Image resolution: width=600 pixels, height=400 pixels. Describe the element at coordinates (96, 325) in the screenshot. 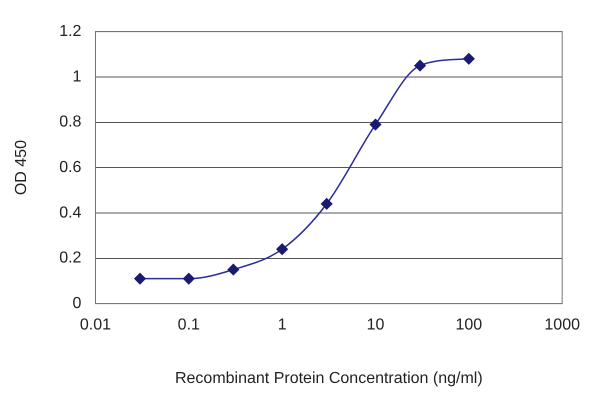

I see `x-tick-label: 0.01` at that location.